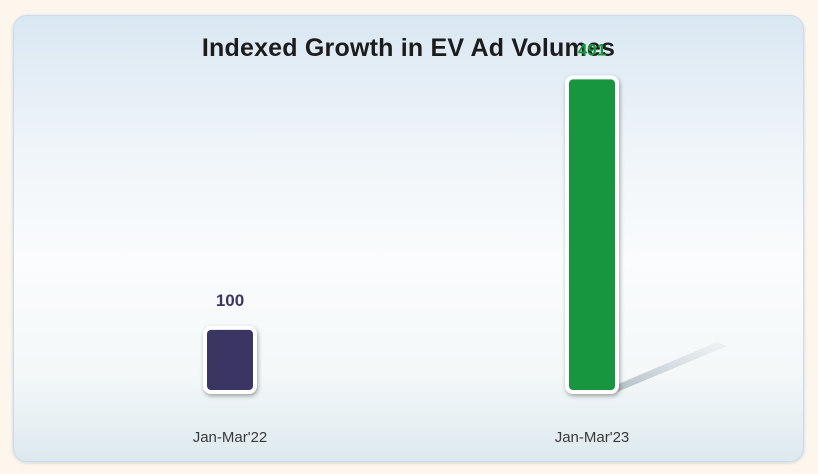 The image size is (818, 474). I want to click on chart-title: Indexed Growth in EV Ad Volumes, so click(408, 48).